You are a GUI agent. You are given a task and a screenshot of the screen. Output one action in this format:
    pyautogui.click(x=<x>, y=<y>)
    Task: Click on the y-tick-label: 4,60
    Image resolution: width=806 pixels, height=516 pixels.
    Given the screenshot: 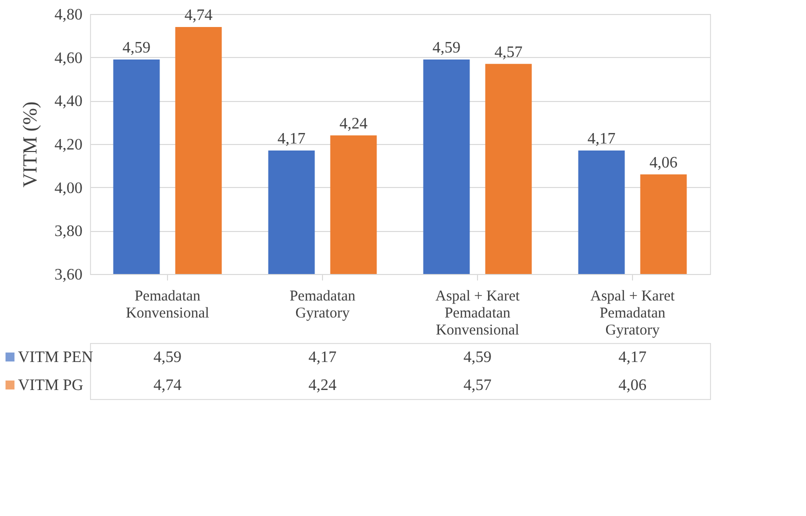 What is the action you would take?
    pyautogui.click(x=68, y=58)
    